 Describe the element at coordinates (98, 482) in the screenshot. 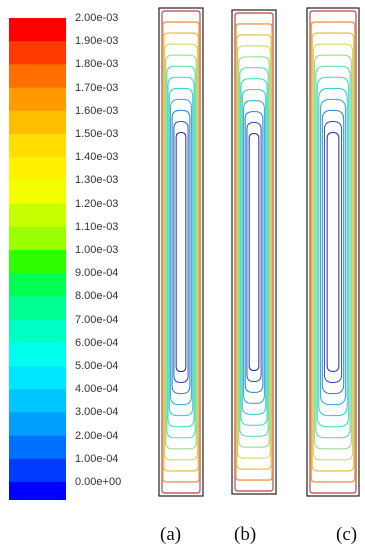

I see `colorbar-tick-label: 0.00e+00` at that location.